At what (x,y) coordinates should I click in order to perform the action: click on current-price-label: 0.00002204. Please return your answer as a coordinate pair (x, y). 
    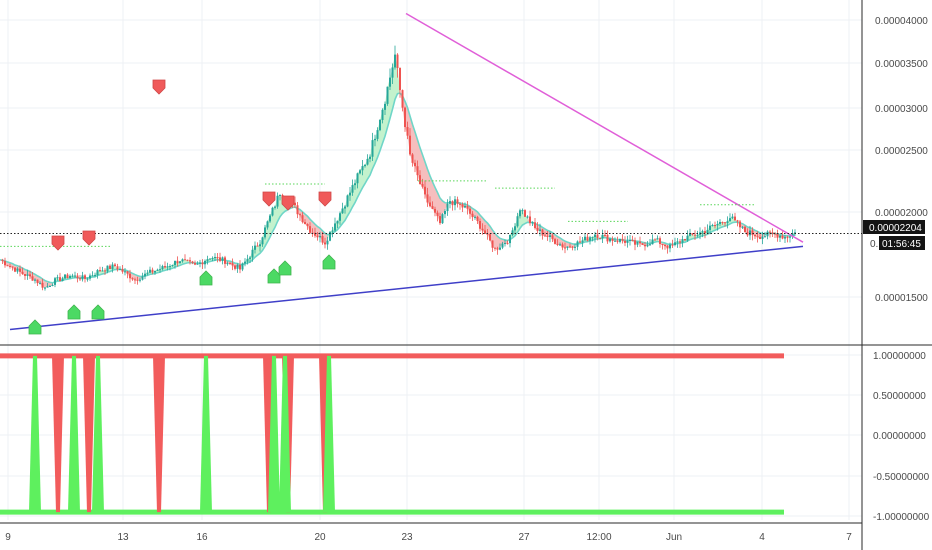
    Looking at the image, I should click on (895, 228).